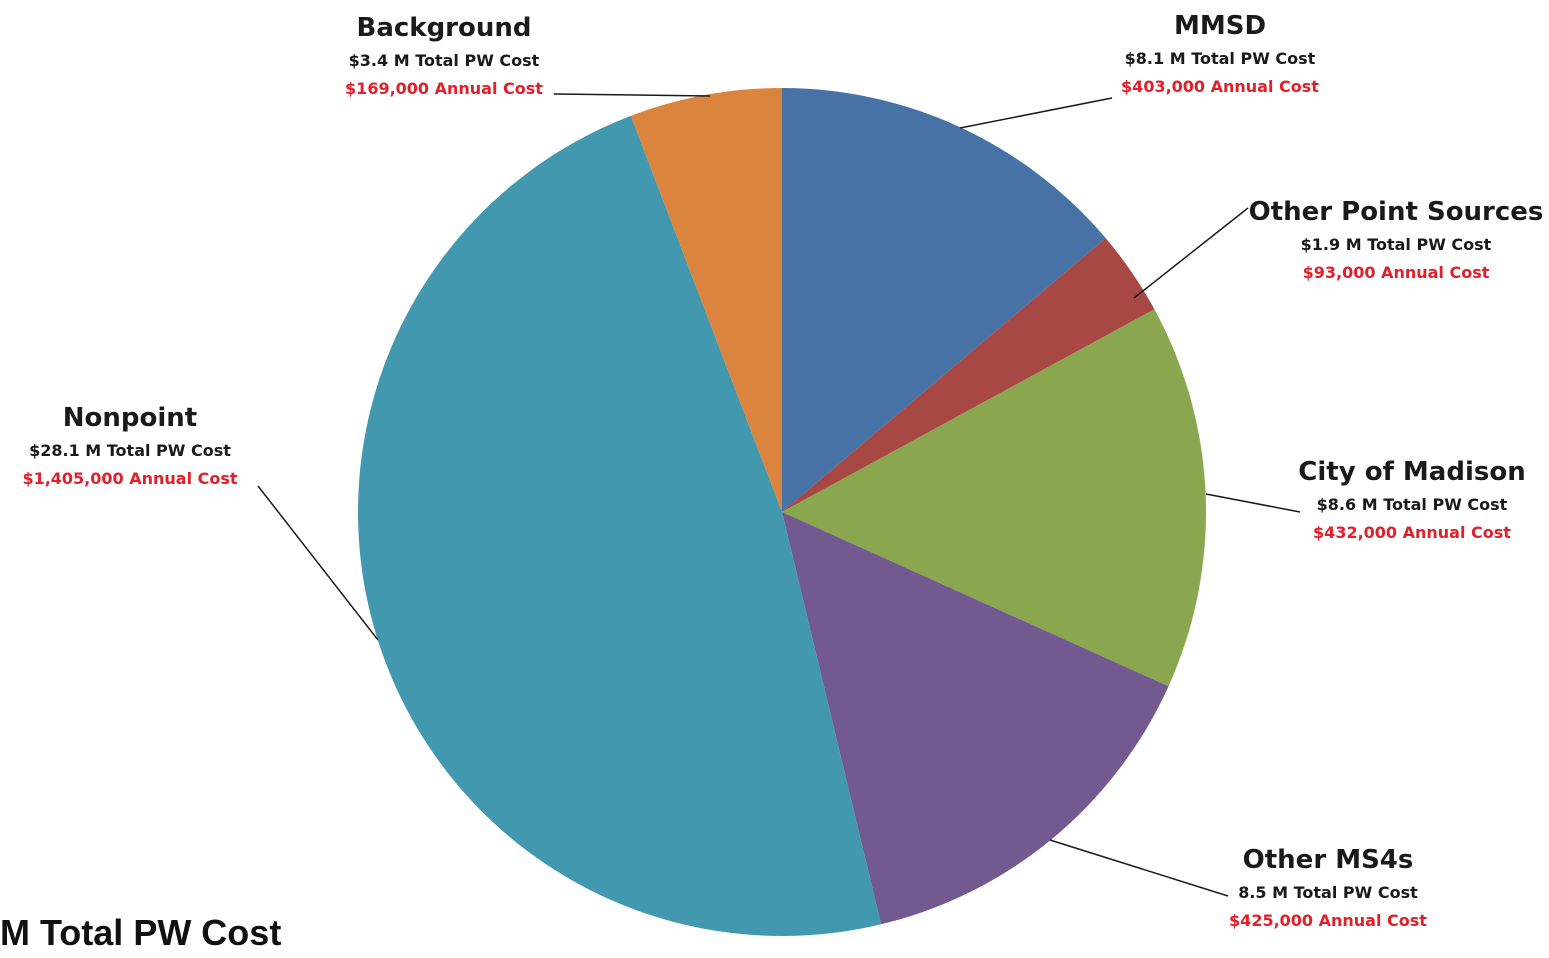 The image size is (1549, 958). Describe the element at coordinates (632, 95) in the screenshot. I see `leader-line-background` at that location.